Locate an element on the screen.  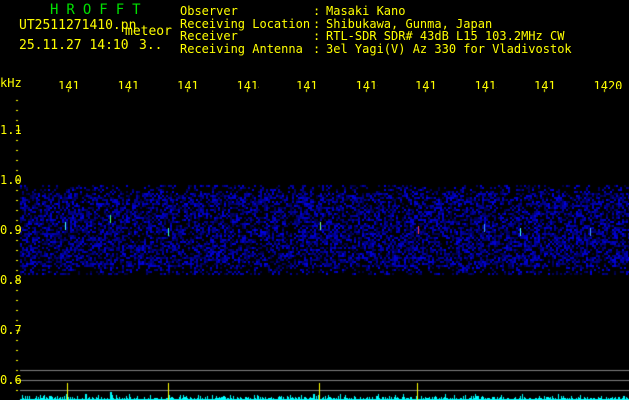
info-label: Receiving Location is located at coordinates (245, 23).